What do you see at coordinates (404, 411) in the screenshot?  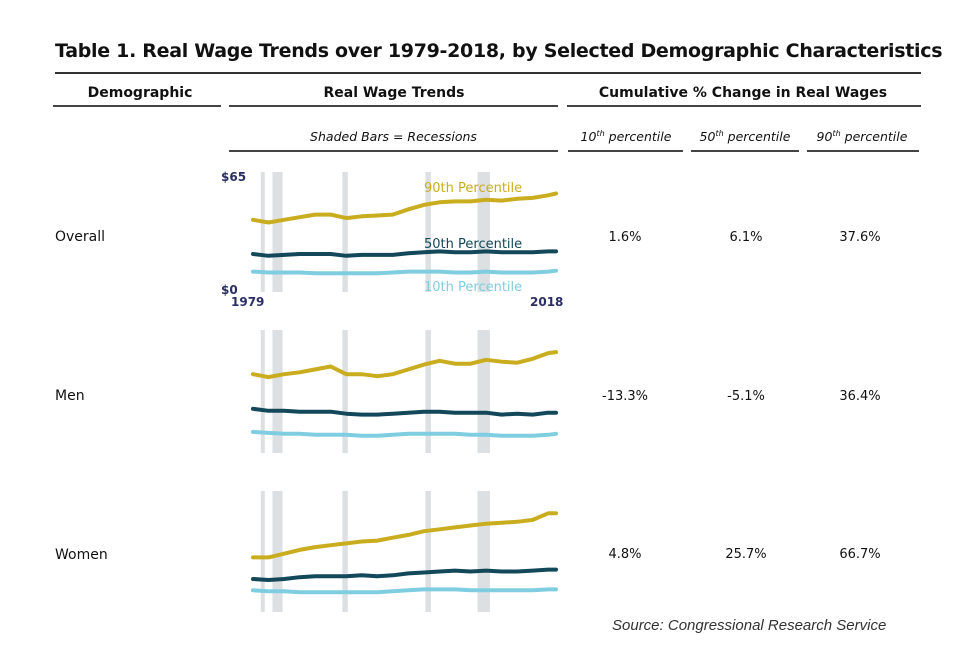 I see `series-line-men-p50` at bounding box center [404, 411].